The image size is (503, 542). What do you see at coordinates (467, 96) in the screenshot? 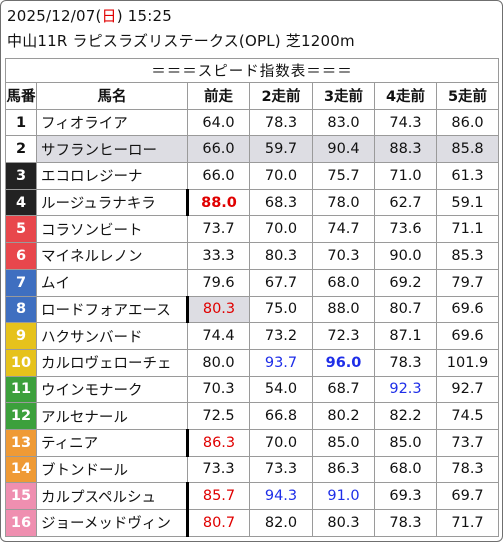
I see `col-header-5-races-ago: 5走前` at bounding box center [467, 96].